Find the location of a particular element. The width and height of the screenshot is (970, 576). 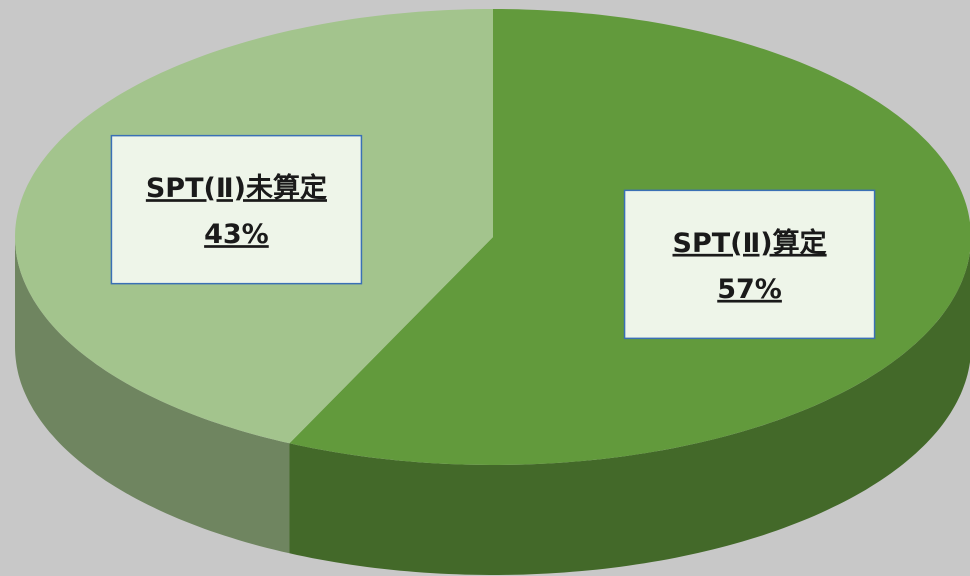

value-label: 43% is located at coordinates (236, 234).